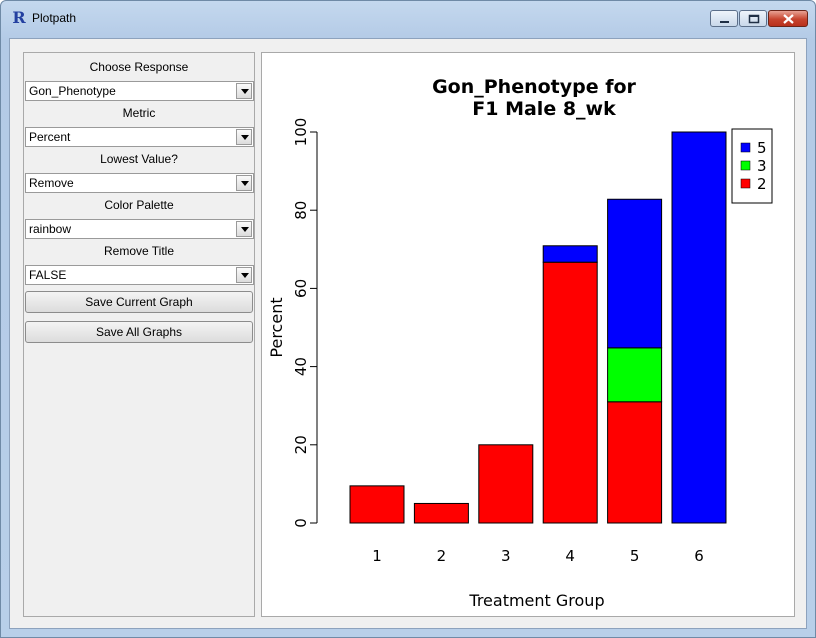 This screenshot has height=638, width=816. What do you see at coordinates (762, 184) in the screenshot?
I see `legend-label-series-2: 2` at bounding box center [762, 184].